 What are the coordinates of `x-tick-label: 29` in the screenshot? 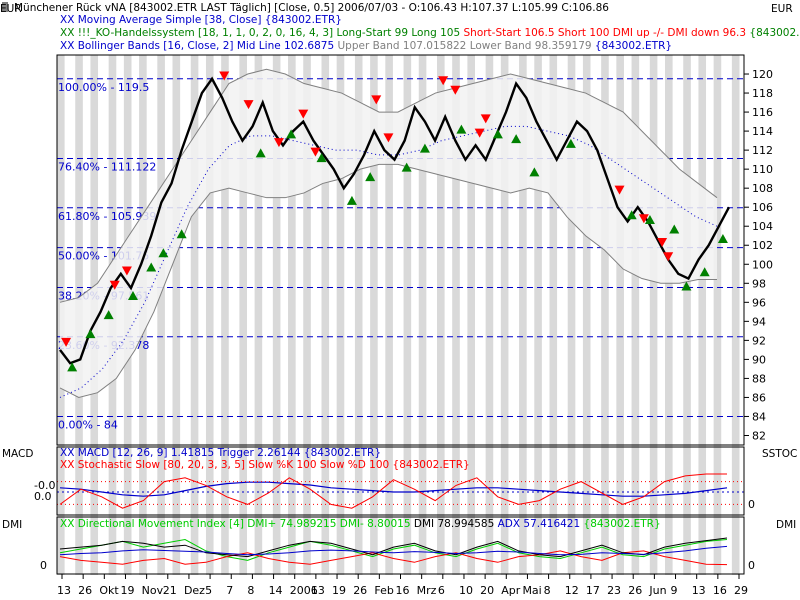 It's located at (741, 590).